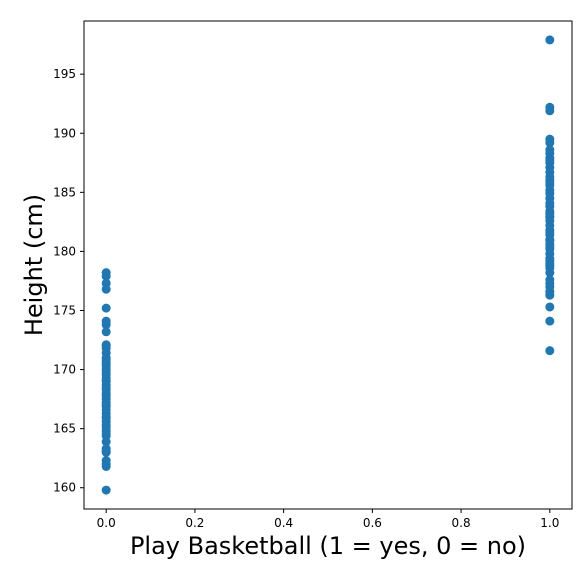 The height and width of the screenshot is (571, 586). I want to click on y-tick-label: 170, so click(64, 370).